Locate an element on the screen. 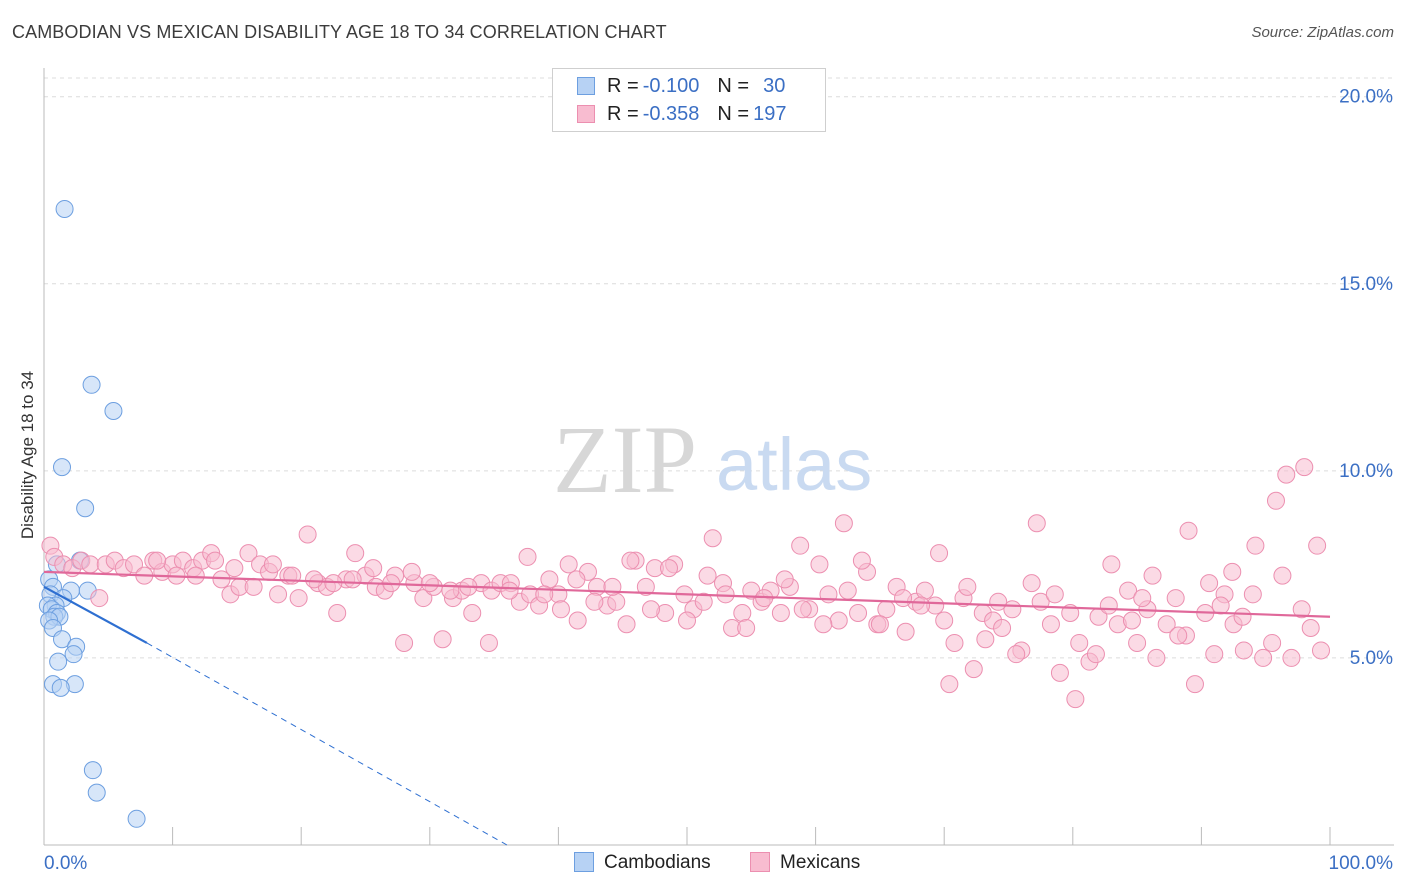  y-tick-label: 5.0% is located at coordinates (1371, 658).